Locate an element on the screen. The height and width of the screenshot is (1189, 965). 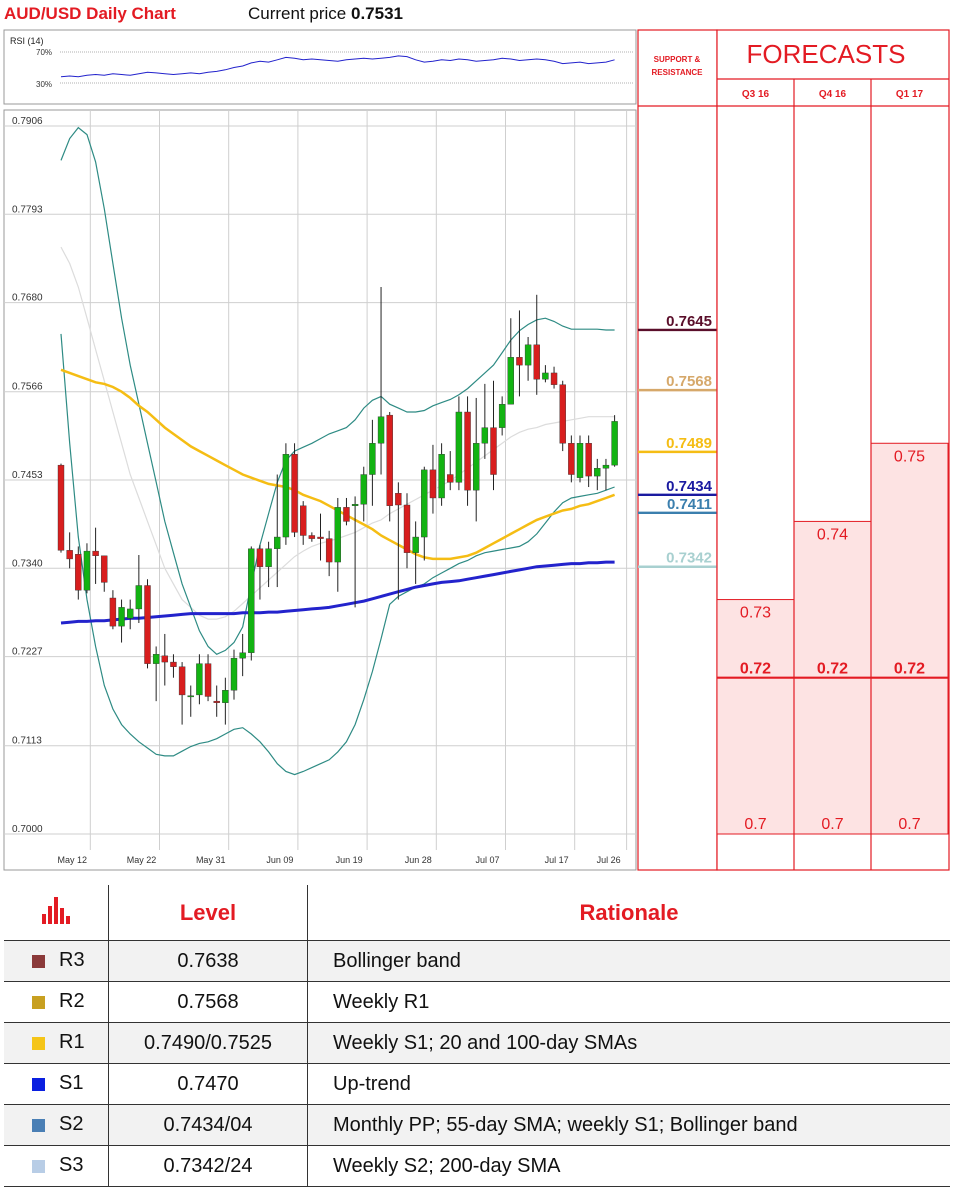
sr-level-label: 0.7489 is located at coordinates (689, 443).